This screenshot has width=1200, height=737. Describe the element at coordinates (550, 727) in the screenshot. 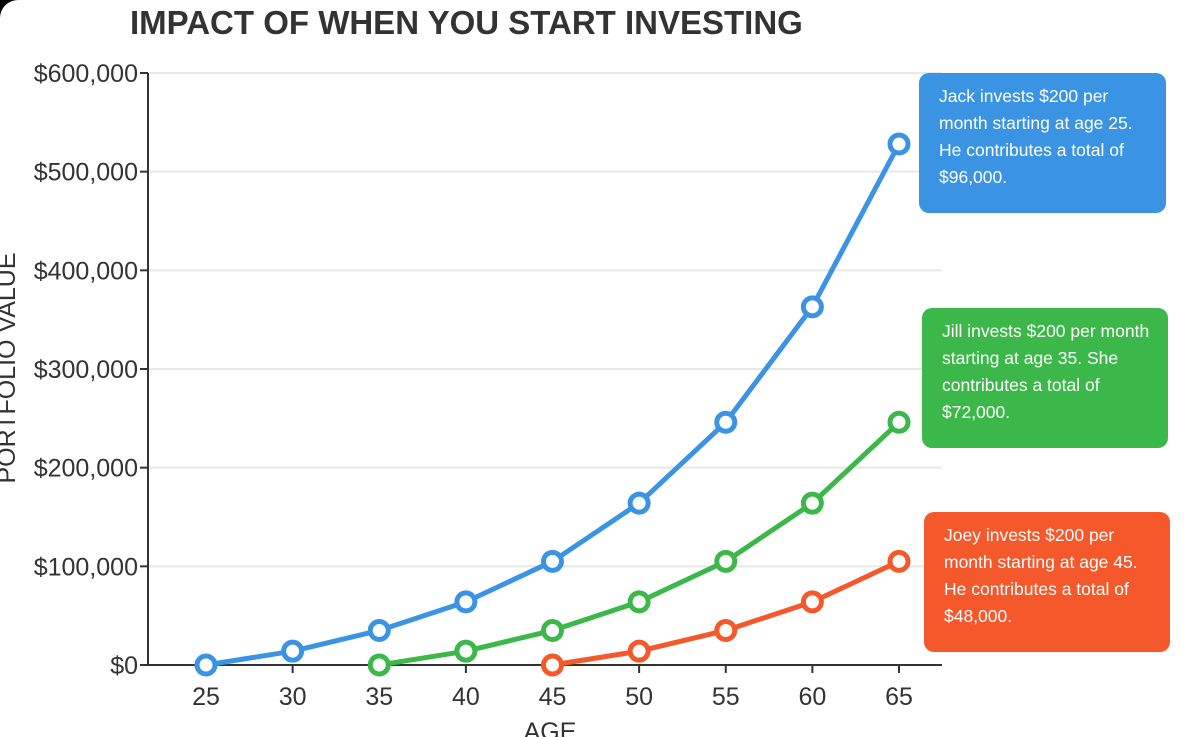

I see `x-axis-title: AGE` at that location.